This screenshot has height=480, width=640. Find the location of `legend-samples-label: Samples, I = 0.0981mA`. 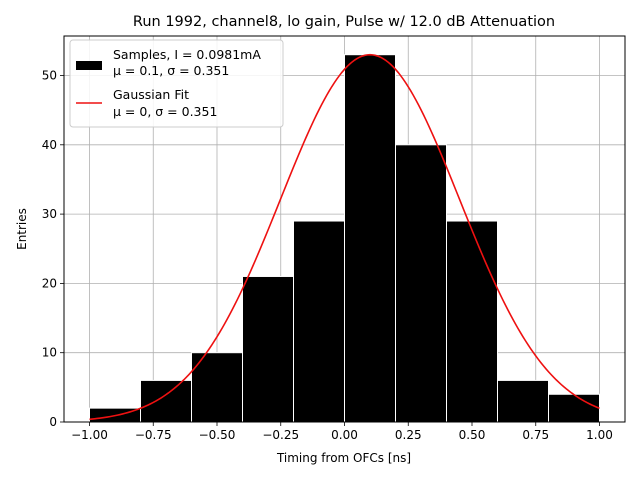

legend-samples-label: Samples, I = 0.0981mA is located at coordinates (187, 54).